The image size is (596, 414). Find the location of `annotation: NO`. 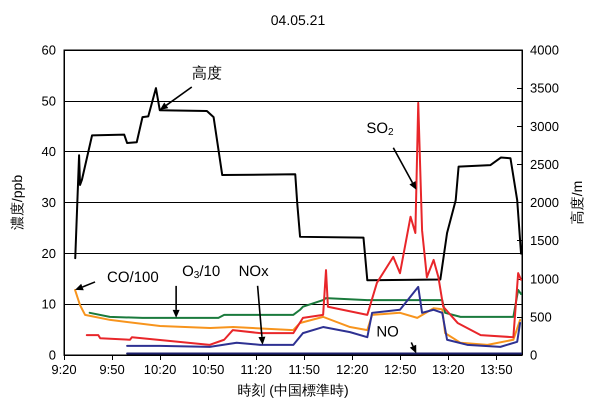

annotation: NO is located at coordinates (387, 331).